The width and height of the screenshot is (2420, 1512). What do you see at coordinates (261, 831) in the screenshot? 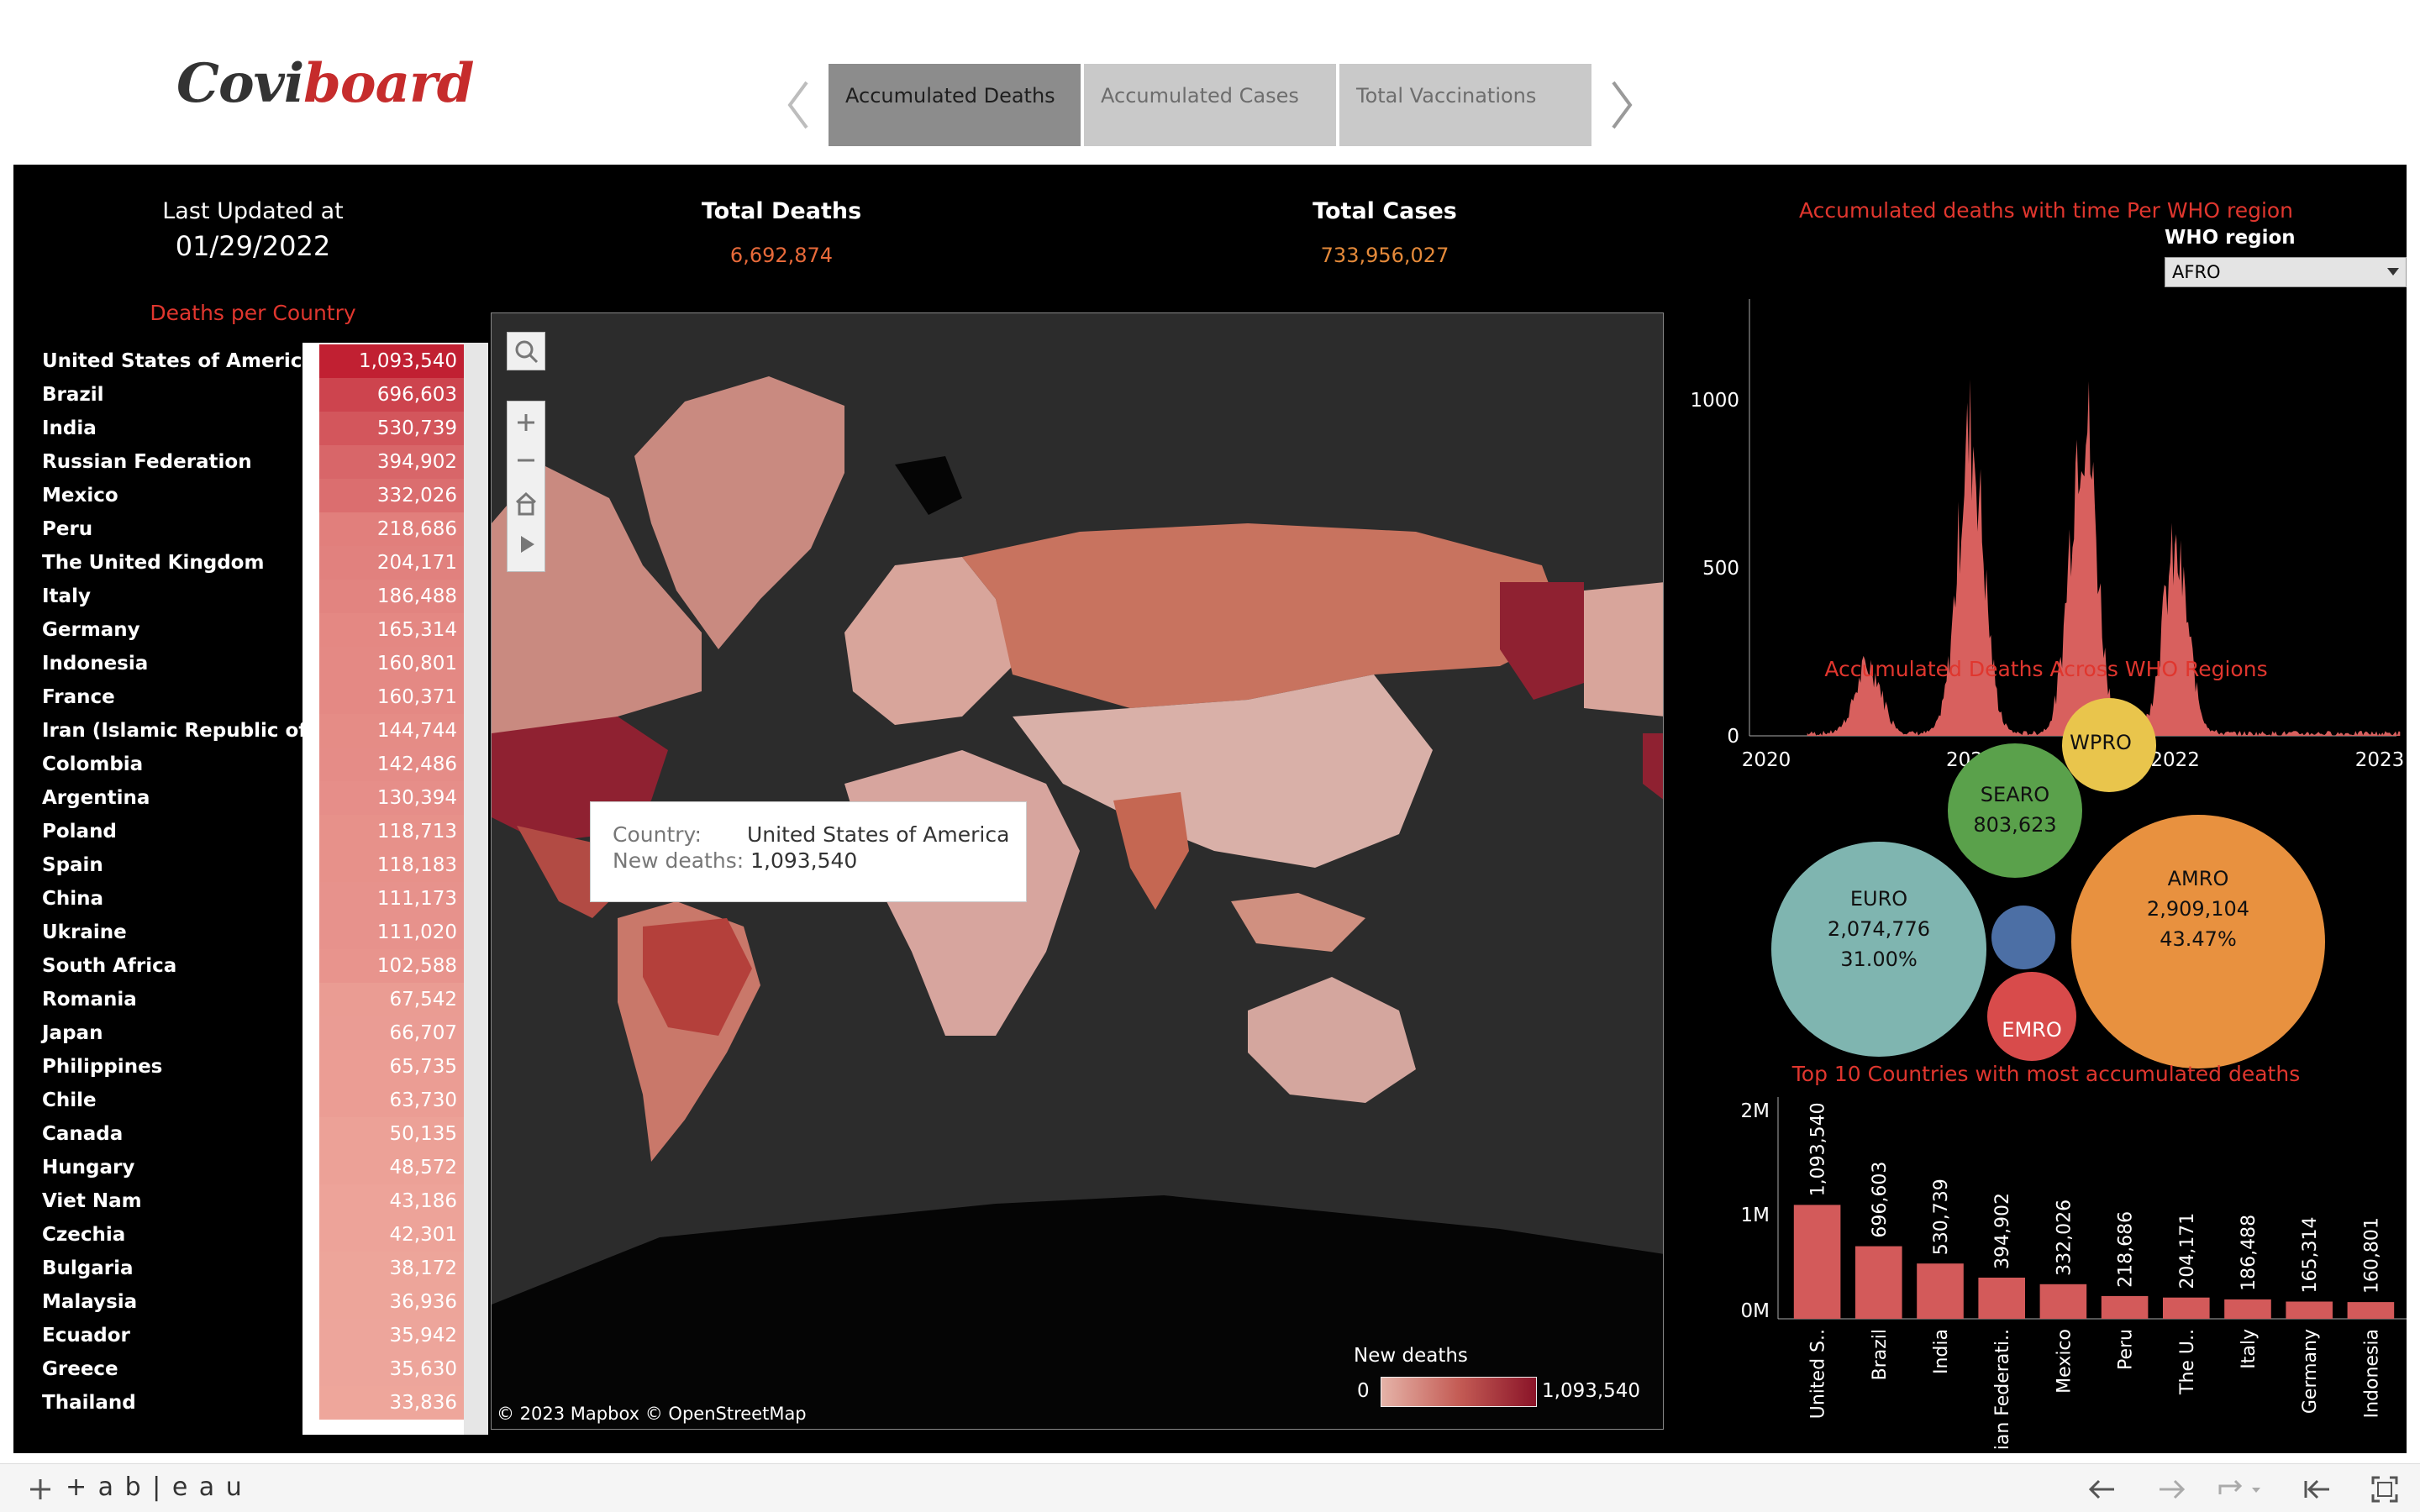
I see `list-item: Poland 118,713` at bounding box center [261, 831].